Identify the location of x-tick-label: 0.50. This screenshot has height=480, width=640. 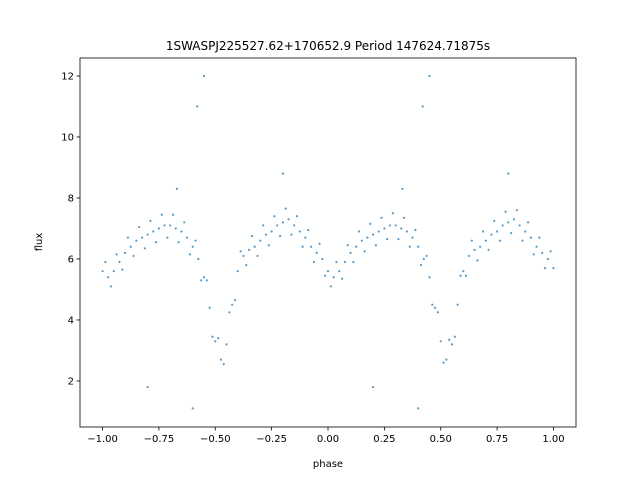
(441, 439).